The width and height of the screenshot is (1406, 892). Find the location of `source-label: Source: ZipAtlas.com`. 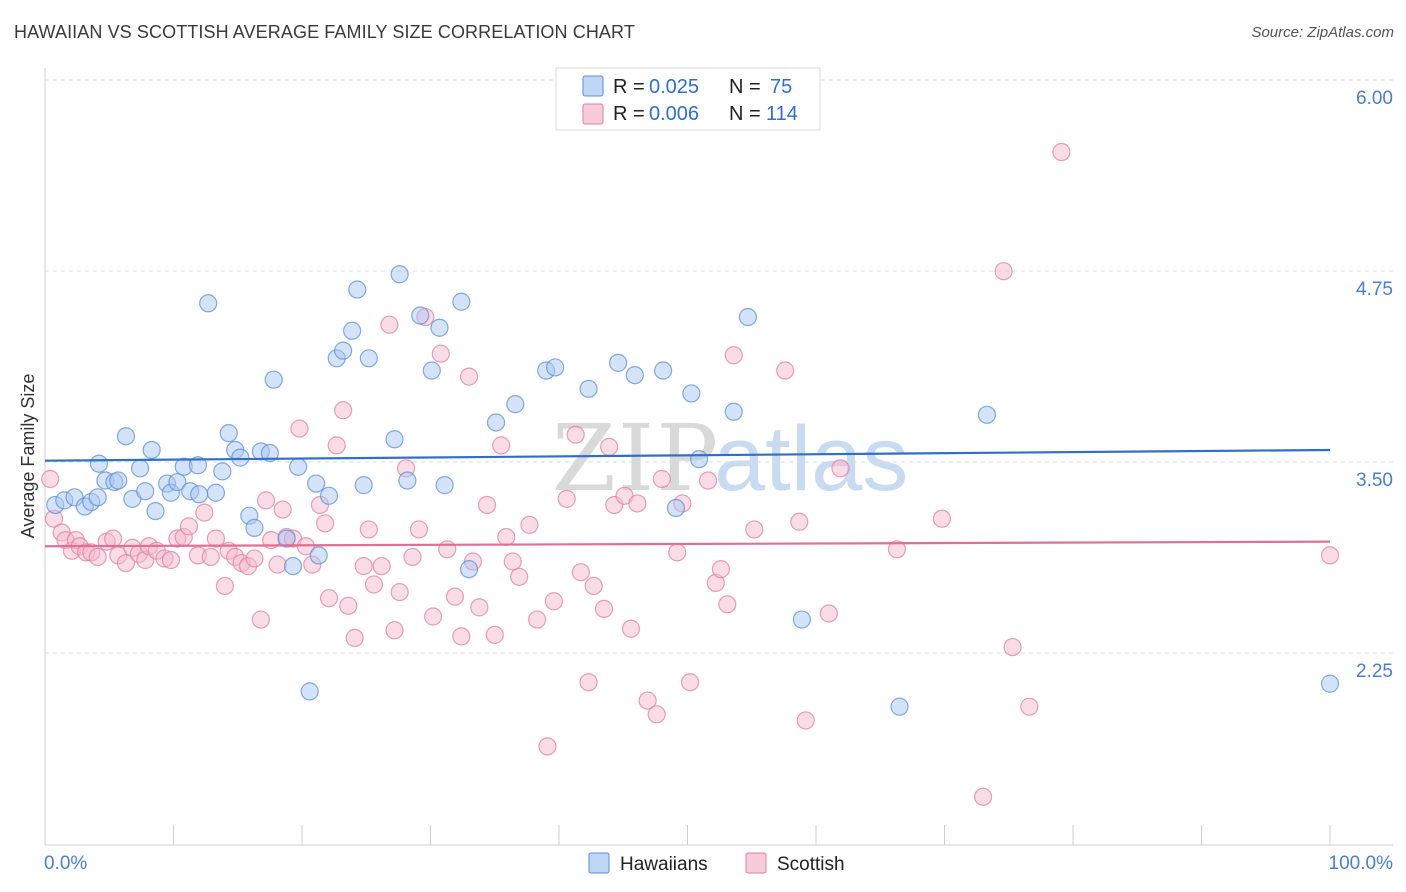

source-label: Source: ZipAtlas.com is located at coordinates (1322, 32).